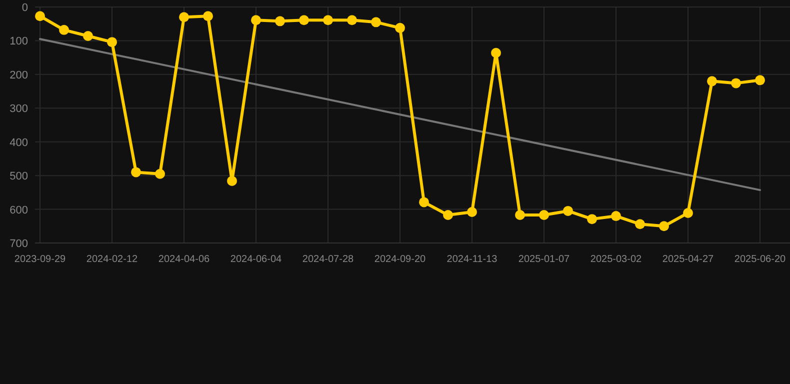  I want to click on y-tick-label: 700, so click(19, 244).